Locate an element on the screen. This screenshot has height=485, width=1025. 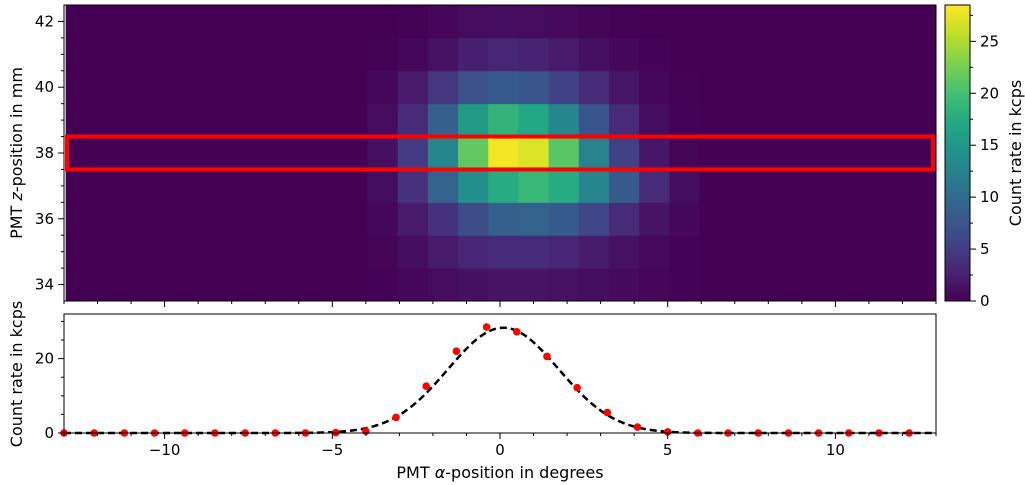
colorbar-tick-label: 25 is located at coordinates (989, 41).